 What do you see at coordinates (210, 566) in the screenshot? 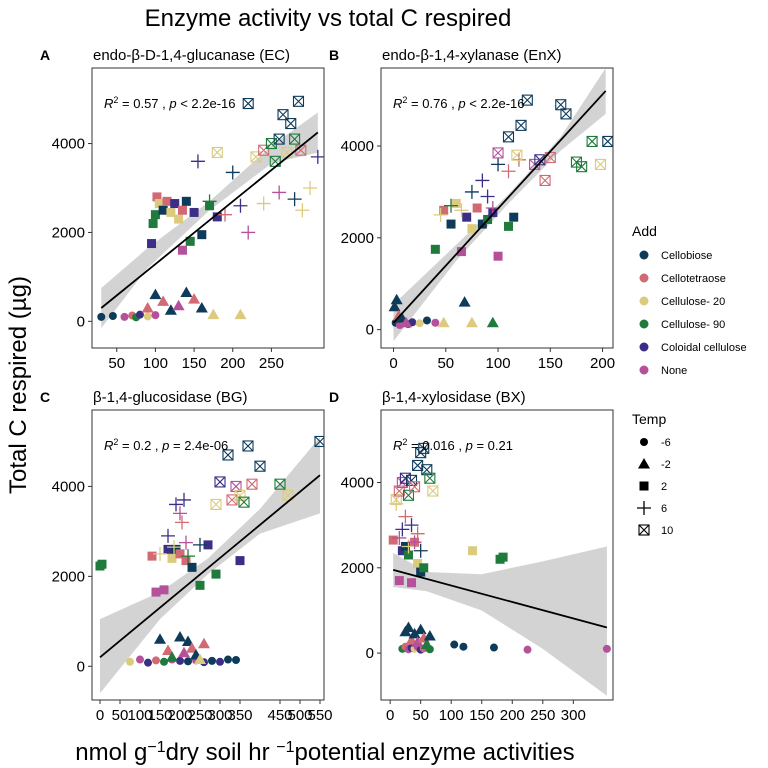
I see `panel-c-fit-line` at bounding box center [210, 566].